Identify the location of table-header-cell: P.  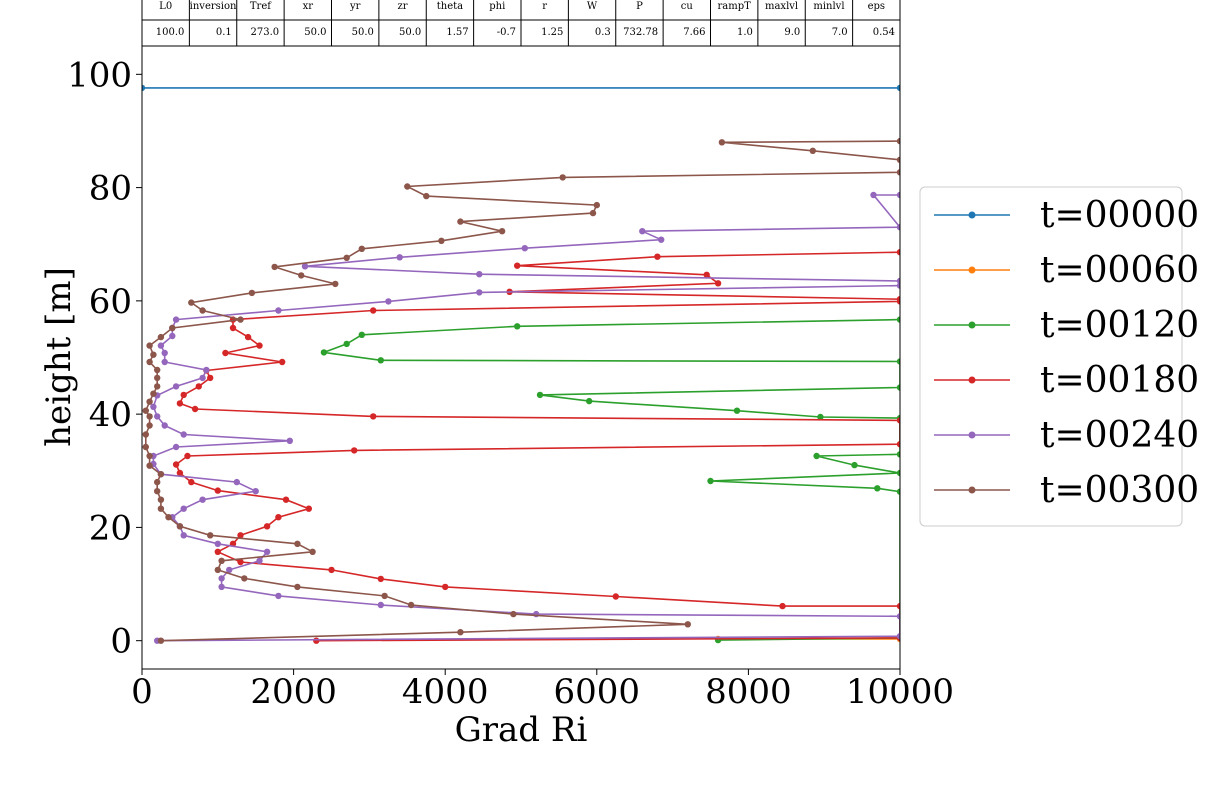
(639, 6).